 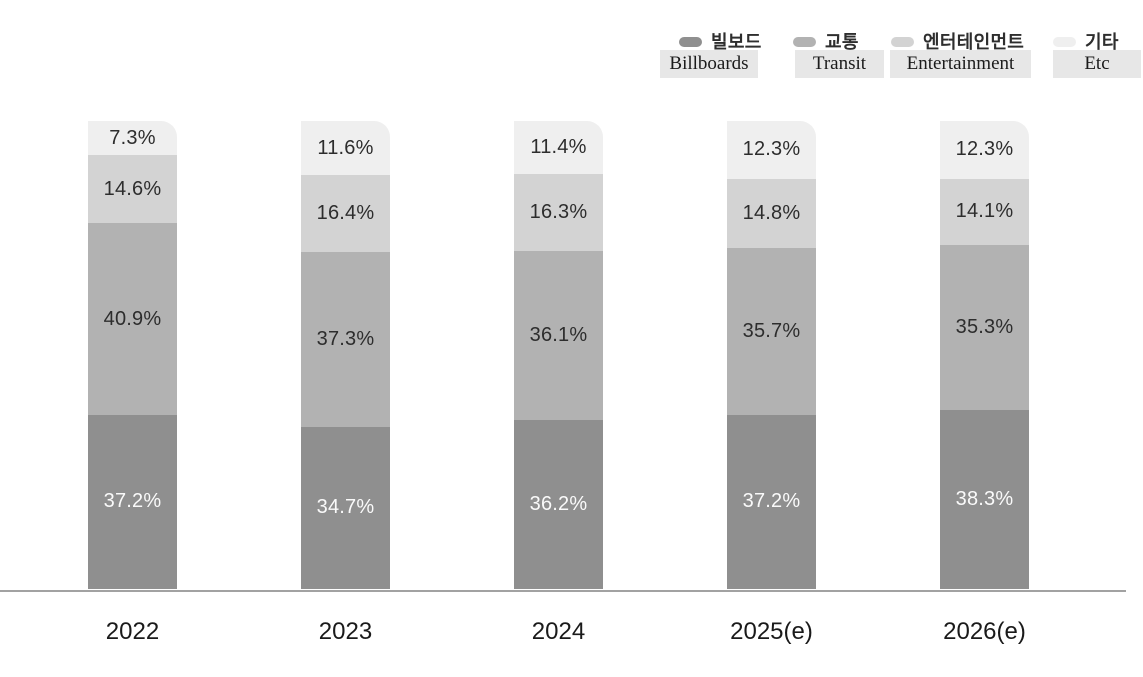 What do you see at coordinates (736, 42) in the screenshot?
I see `legend-label-billboards-ko: 빌보드` at bounding box center [736, 42].